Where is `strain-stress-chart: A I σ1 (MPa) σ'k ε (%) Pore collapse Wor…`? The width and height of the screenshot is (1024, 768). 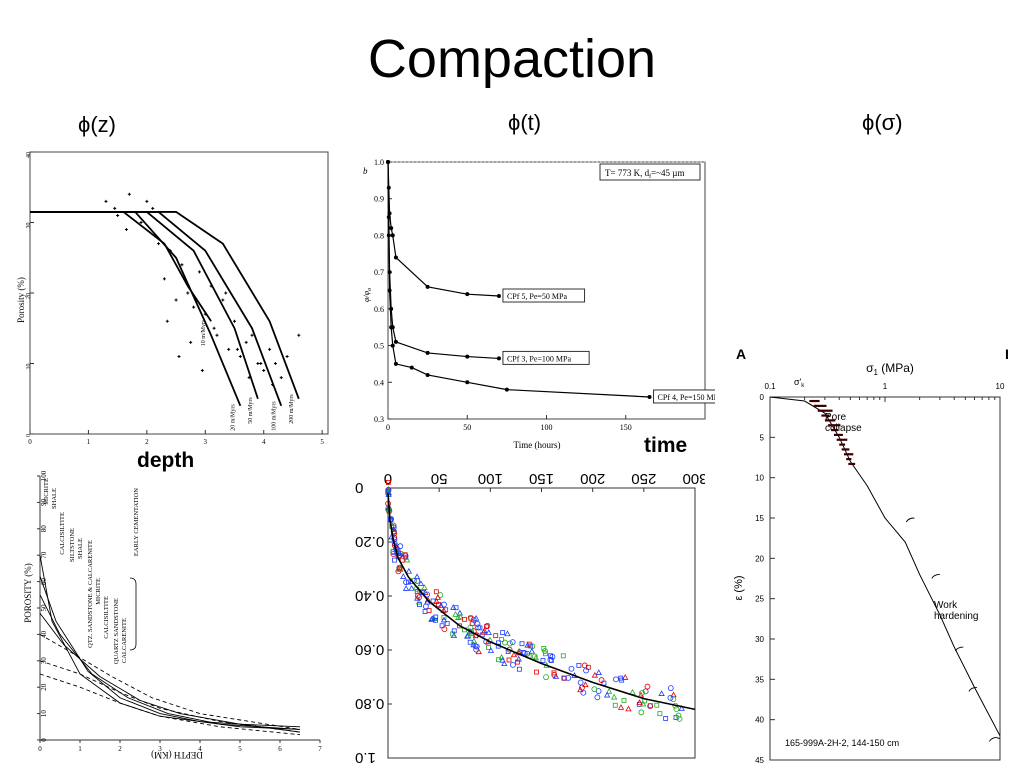 strain-stress-chart: A I σ1 (MPa) σ'k ε (%) Pore collapse Wor… is located at coordinates (871, 555).